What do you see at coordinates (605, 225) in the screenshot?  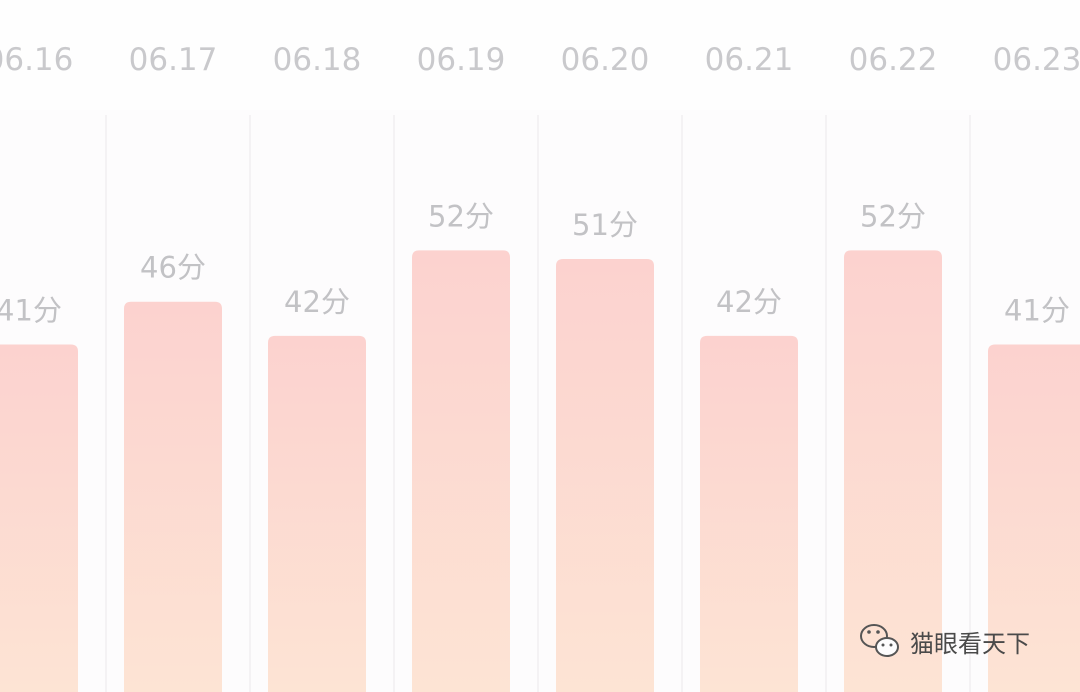 I see `value-label: 51分` at bounding box center [605, 225].